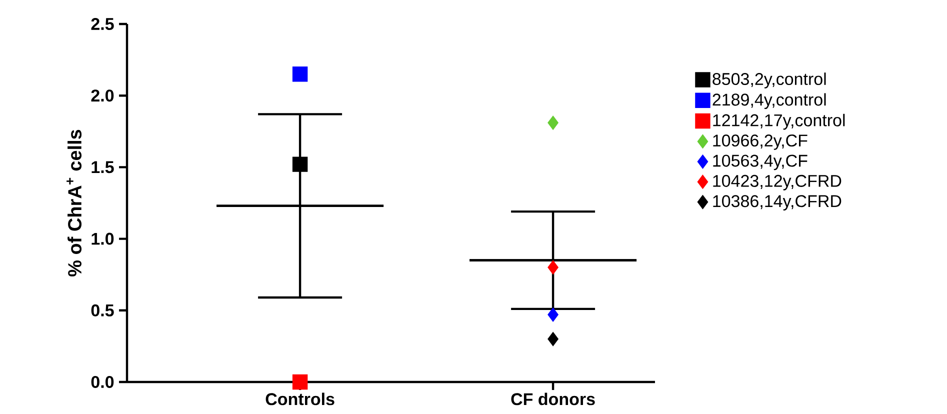 This screenshot has height=414, width=947. I want to click on x-tick-label: CF donors, so click(553, 399).